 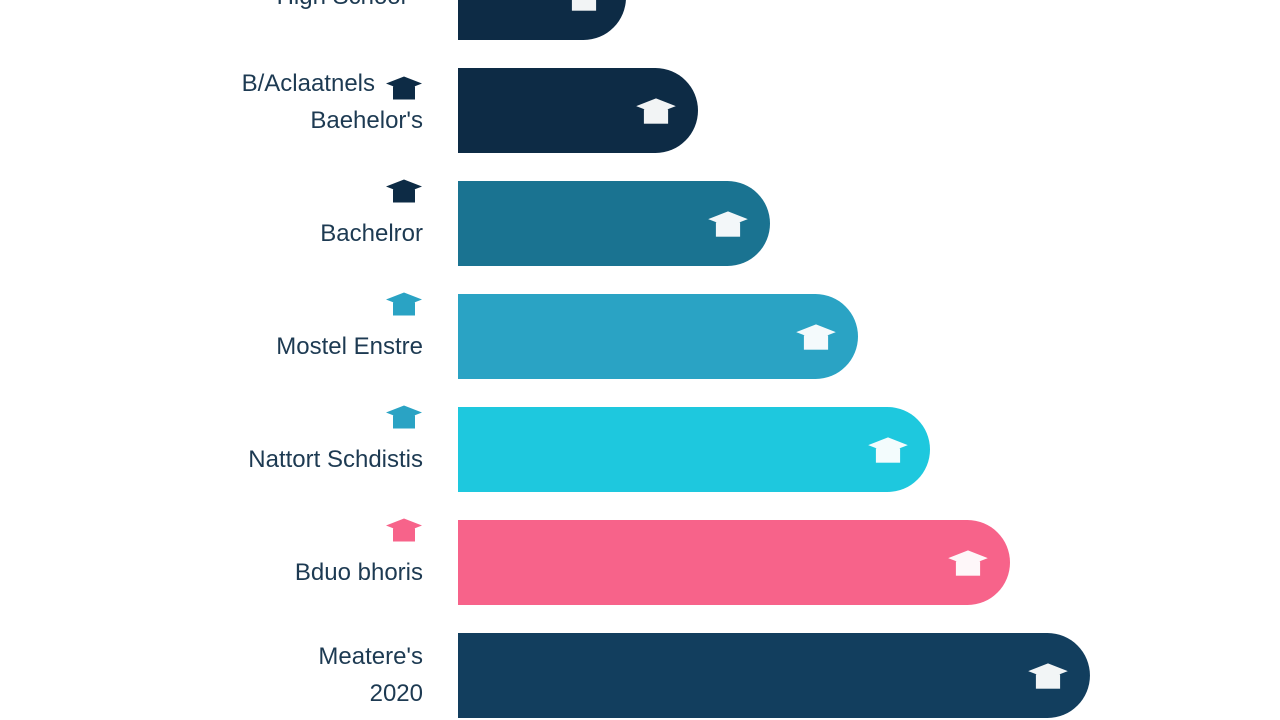 What do you see at coordinates (396, 693) in the screenshot?
I see `category-label: 2020` at bounding box center [396, 693].